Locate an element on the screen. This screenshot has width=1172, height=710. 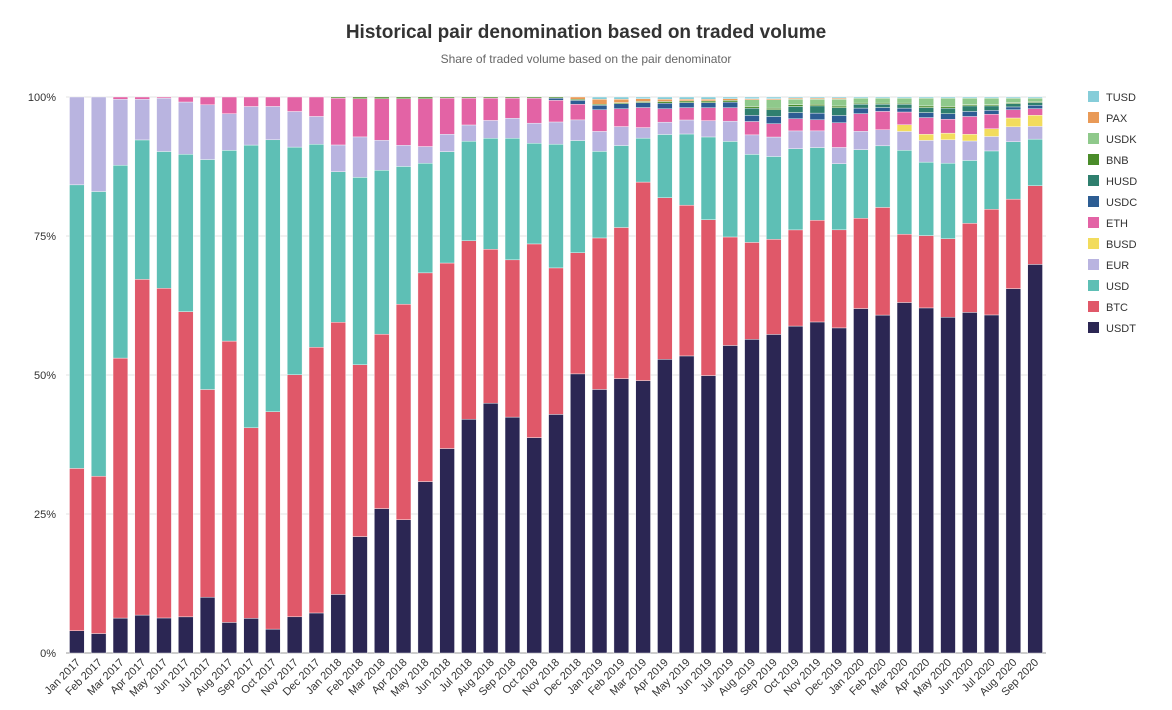
bar-segment-busd is located at coordinates (948, 136).